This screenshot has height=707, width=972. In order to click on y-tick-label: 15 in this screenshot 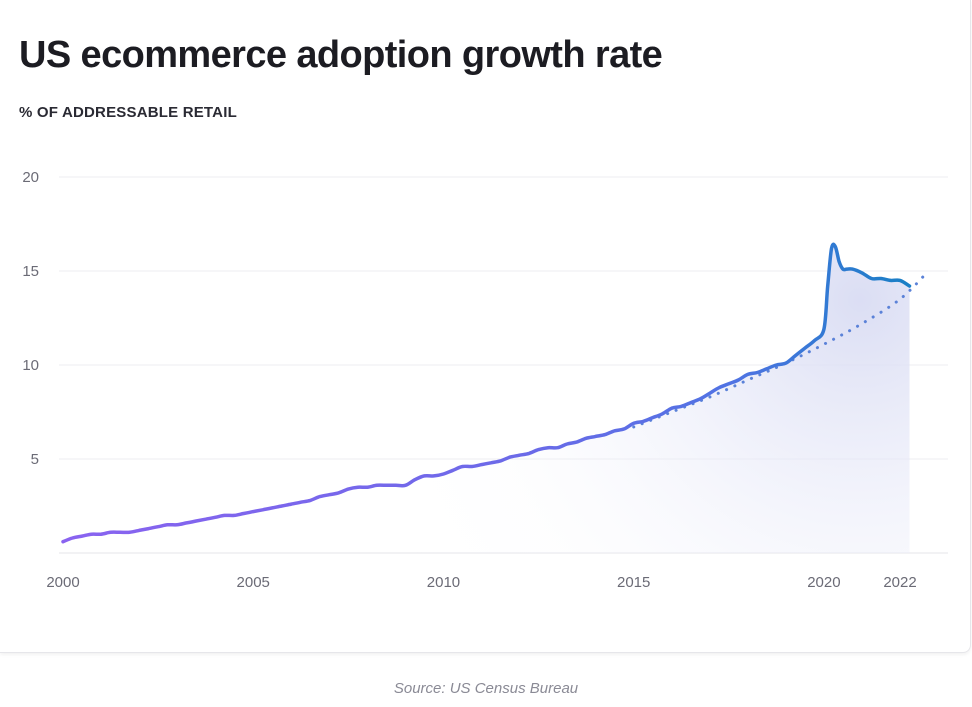, I will do `click(30, 271)`.